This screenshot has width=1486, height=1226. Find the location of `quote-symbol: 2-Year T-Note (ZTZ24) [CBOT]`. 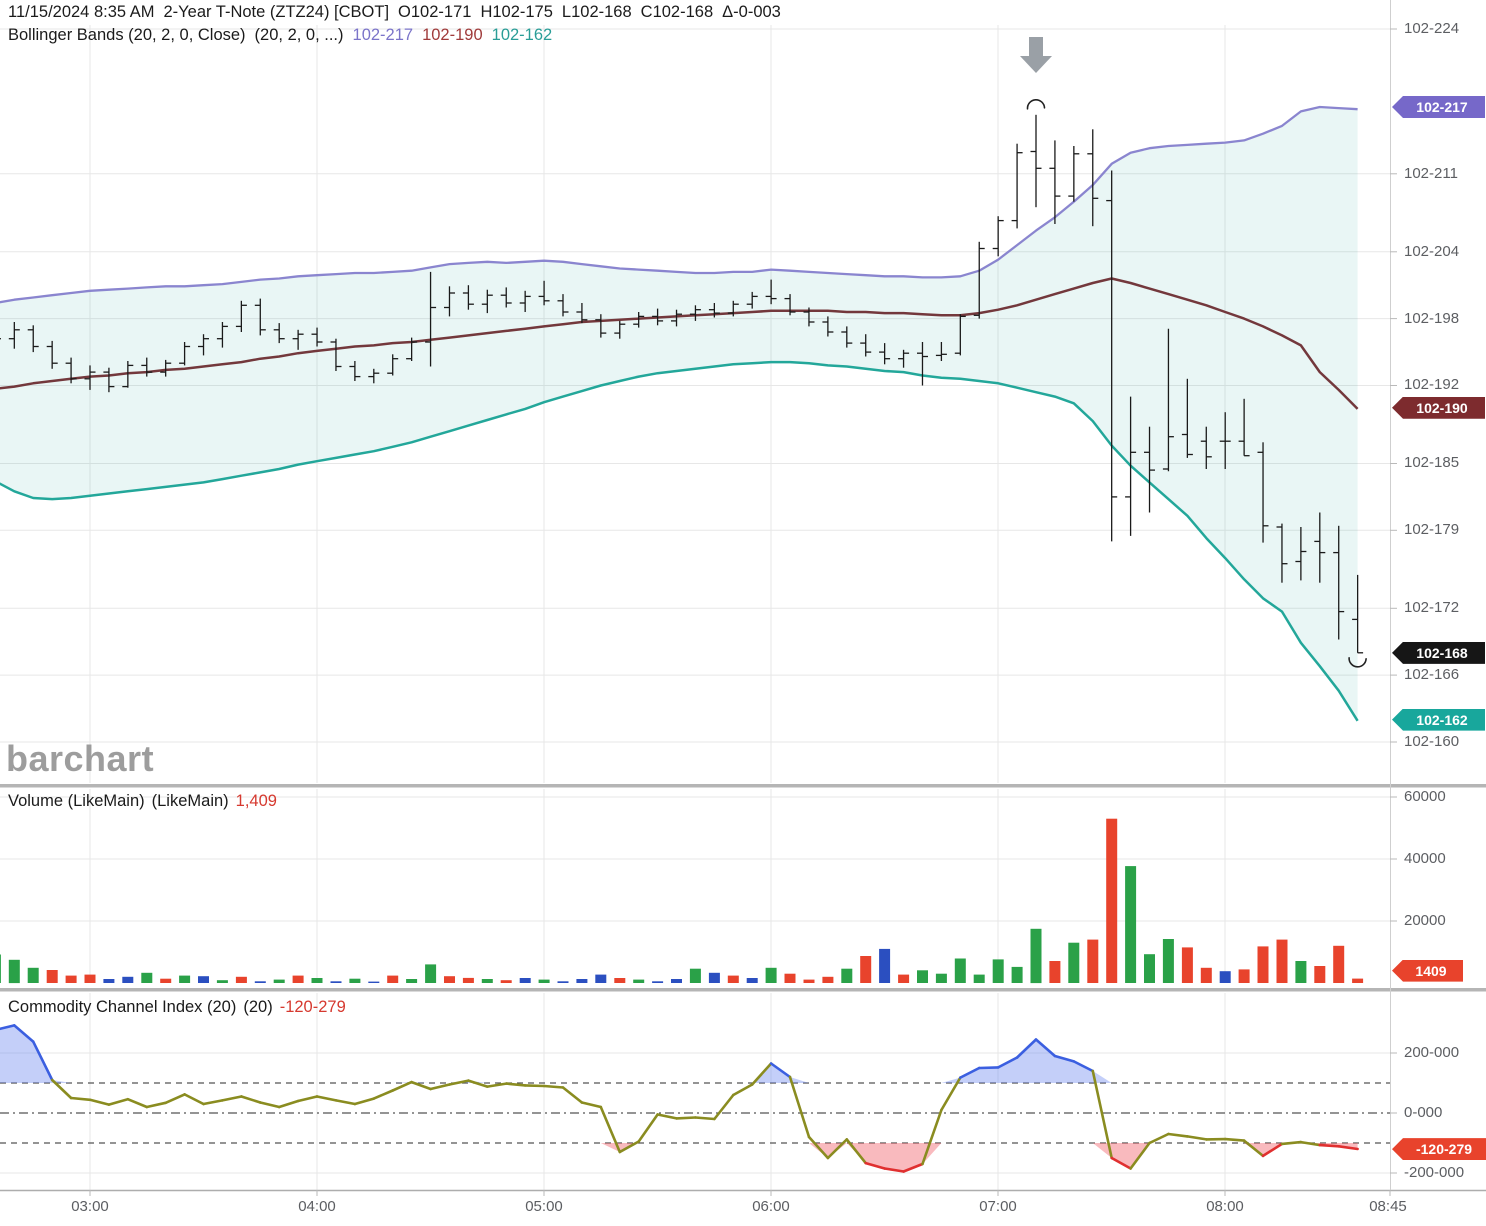

quote-symbol: 2-Year T-Note (ZTZ24) [CBOT] is located at coordinates (276, 12).